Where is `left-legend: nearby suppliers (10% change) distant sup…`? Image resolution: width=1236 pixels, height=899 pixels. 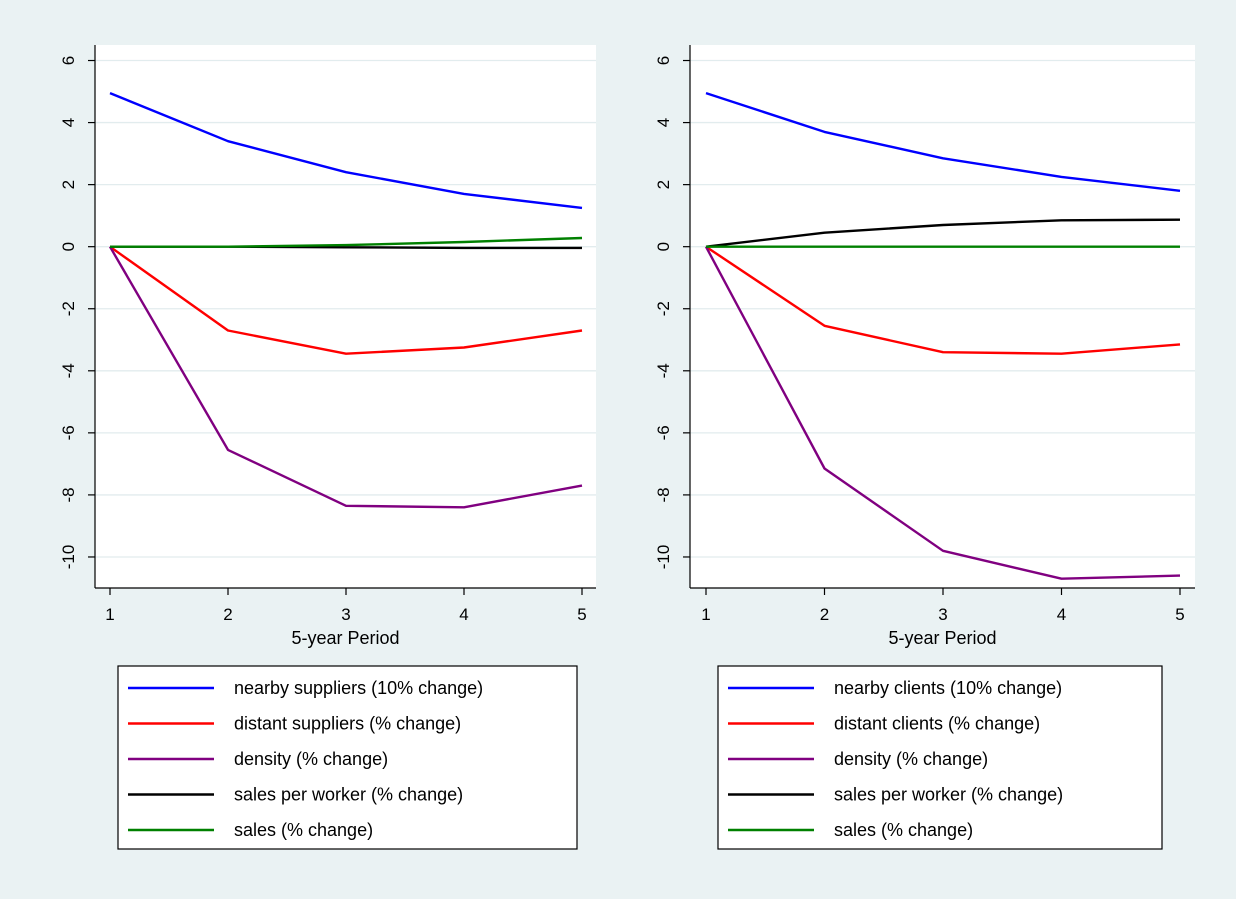
left-legend: nearby suppliers (10% change) distant sup… is located at coordinates (347, 757).